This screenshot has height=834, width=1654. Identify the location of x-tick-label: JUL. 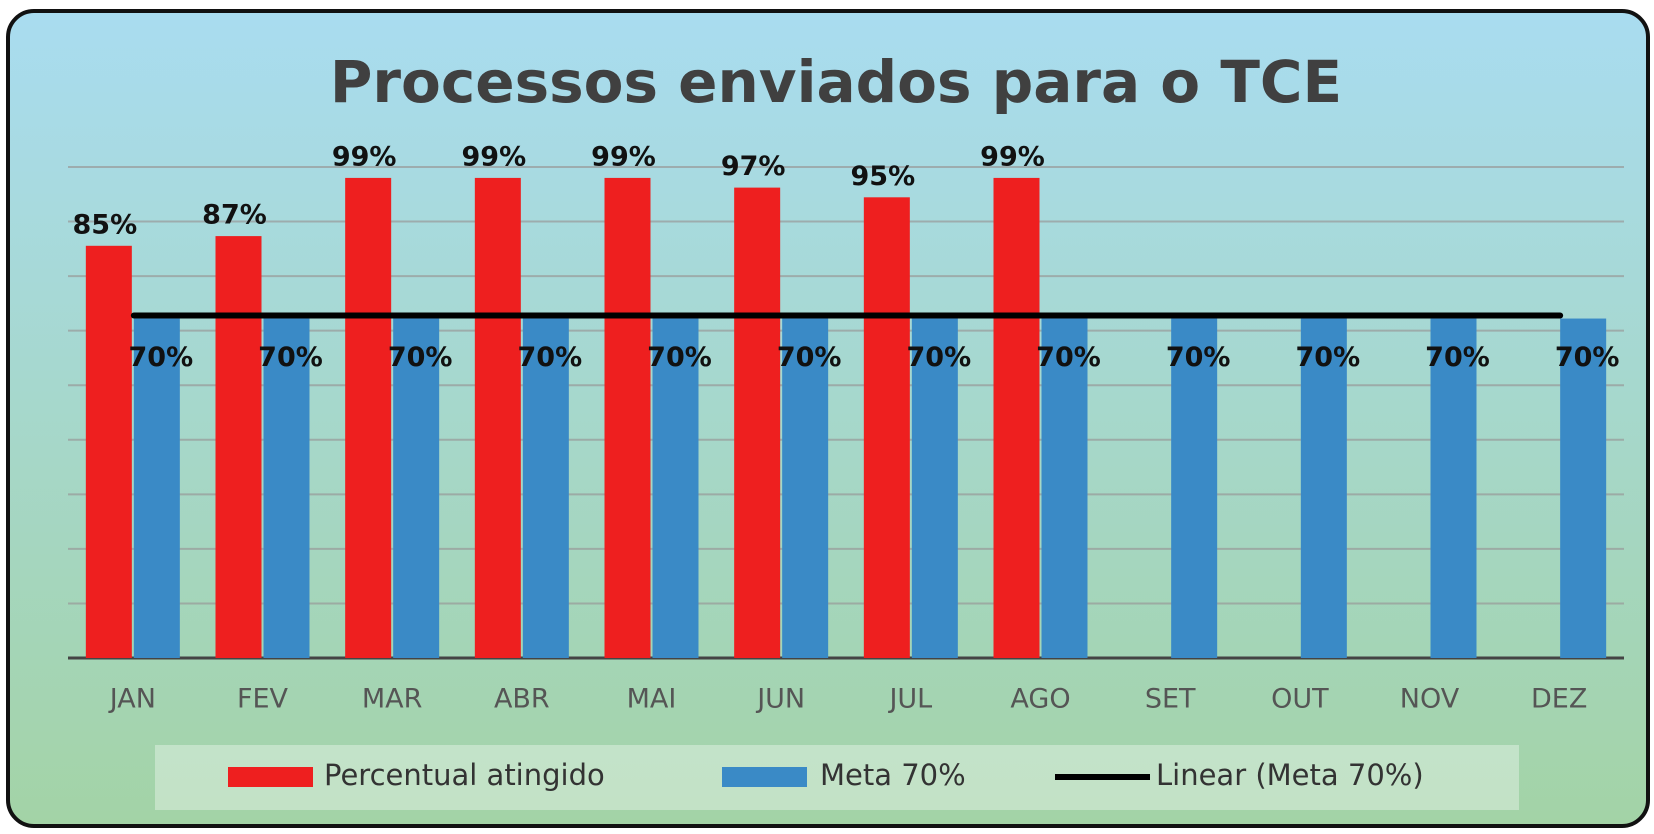
(909, 699).